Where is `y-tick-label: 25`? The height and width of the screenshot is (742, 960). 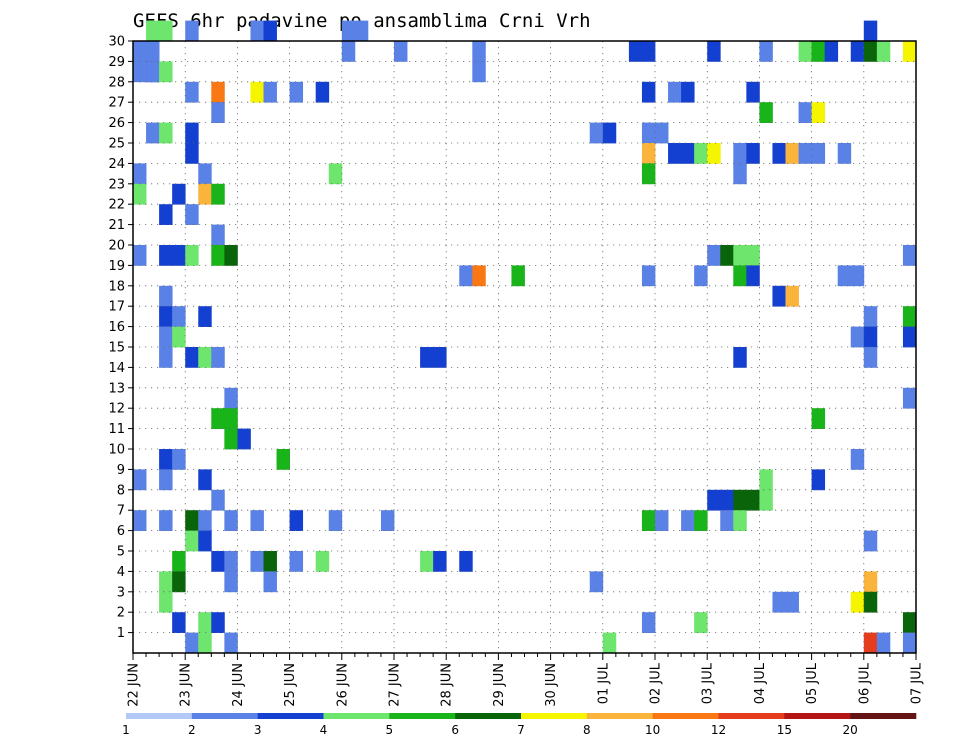 y-tick-label: 25 is located at coordinates (116, 144).